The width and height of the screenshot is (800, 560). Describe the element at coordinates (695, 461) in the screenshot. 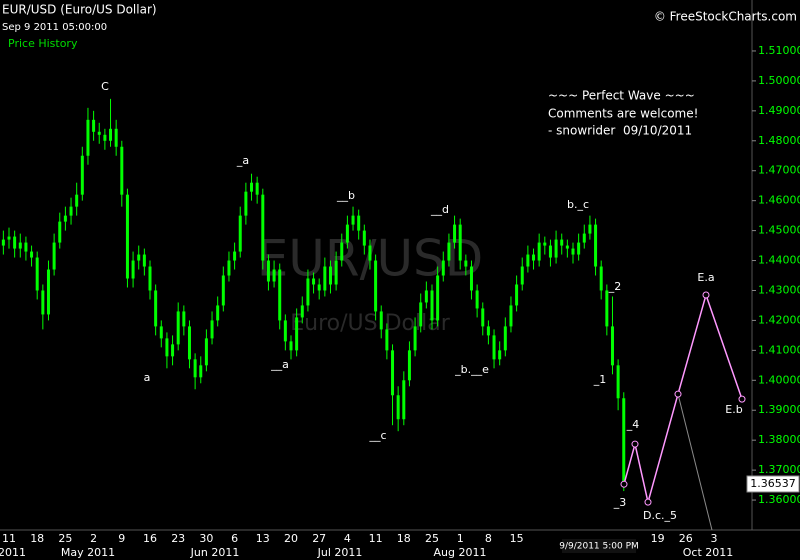

I see `projection-line` at that location.